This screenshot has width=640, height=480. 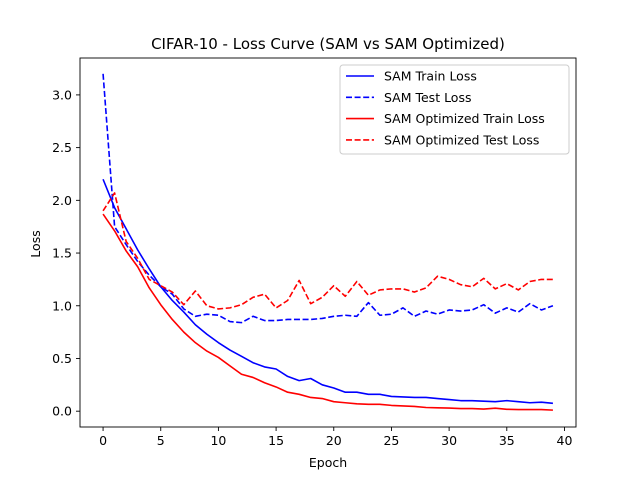 I want to click on y-tick-label: 2.0, so click(x=62, y=200).